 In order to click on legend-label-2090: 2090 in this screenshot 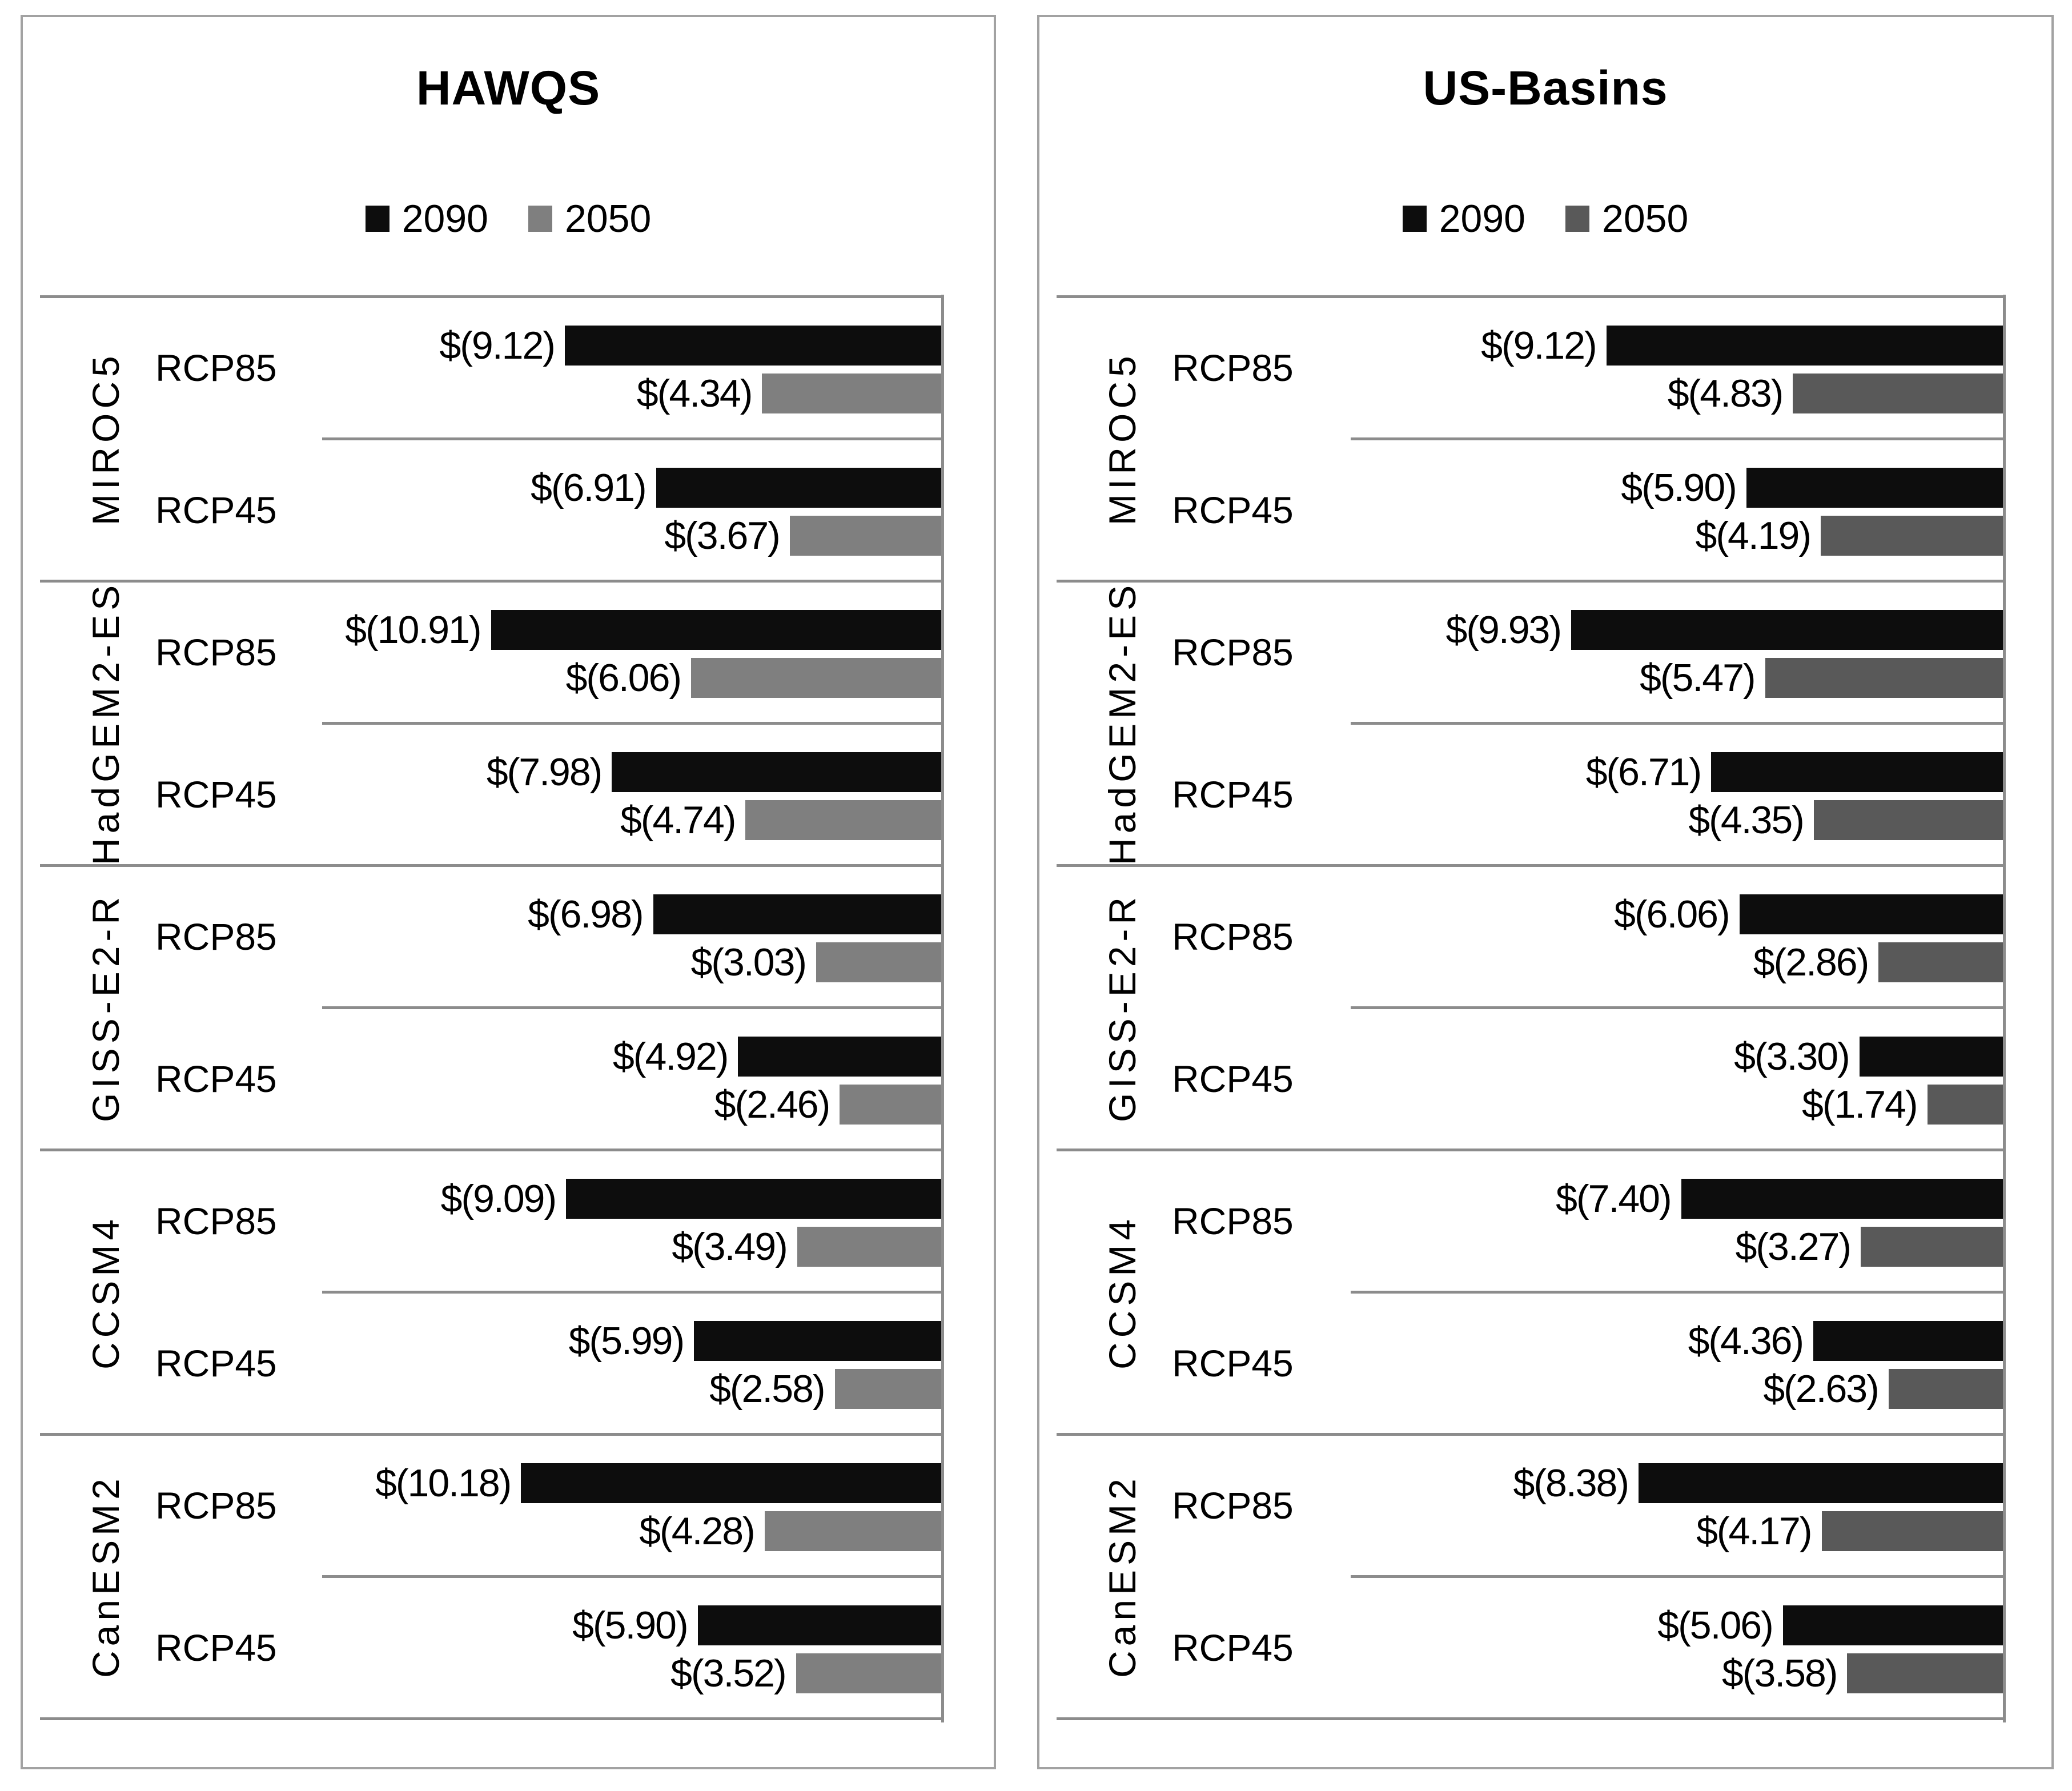, I will do `click(445, 219)`.